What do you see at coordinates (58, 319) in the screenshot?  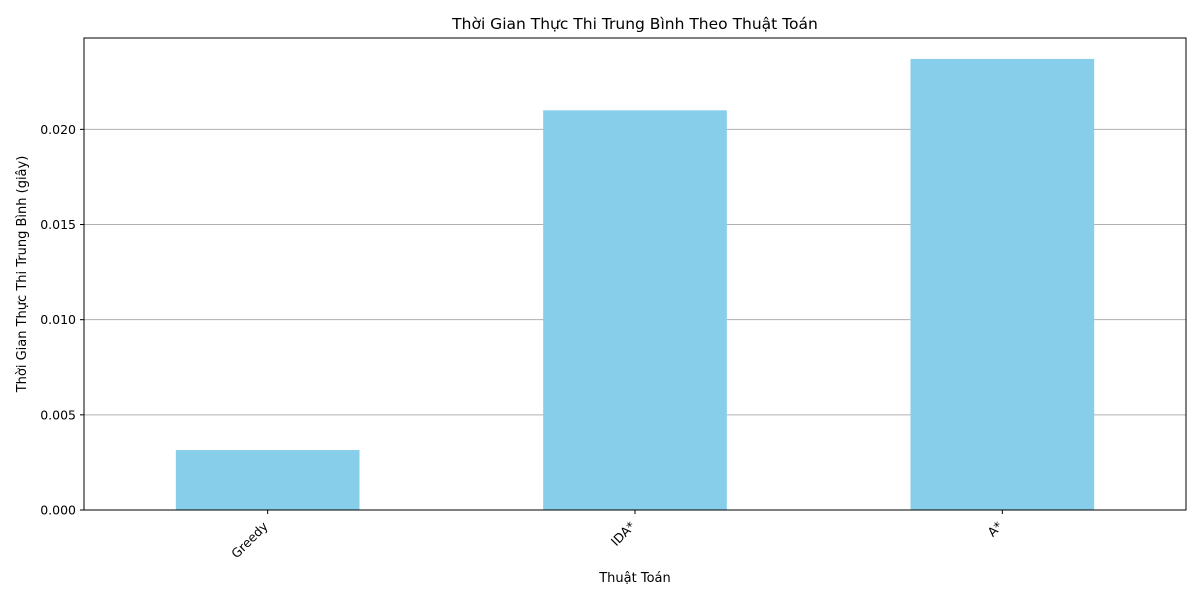 I see `y-tick-label: 0.010` at bounding box center [58, 319].